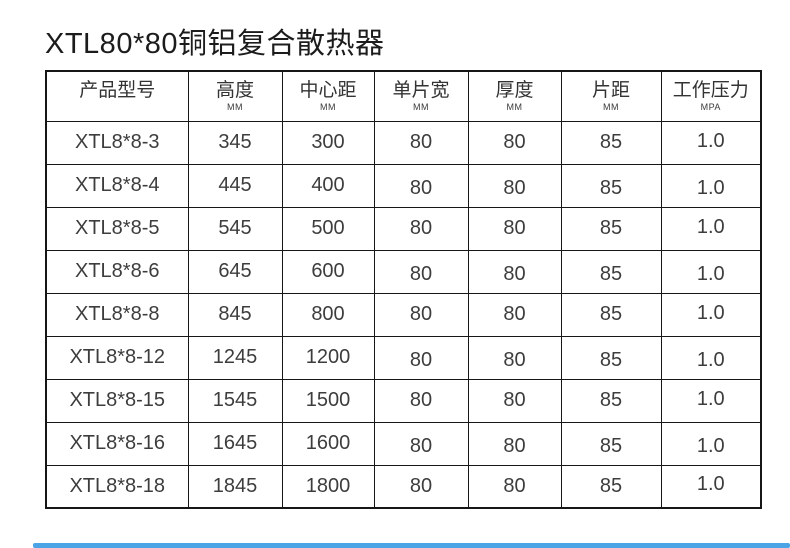 This screenshot has height=548, width=790. What do you see at coordinates (328, 90) in the screenshot?
I see `column-label: 中心距` at bounding box center [328, 90].